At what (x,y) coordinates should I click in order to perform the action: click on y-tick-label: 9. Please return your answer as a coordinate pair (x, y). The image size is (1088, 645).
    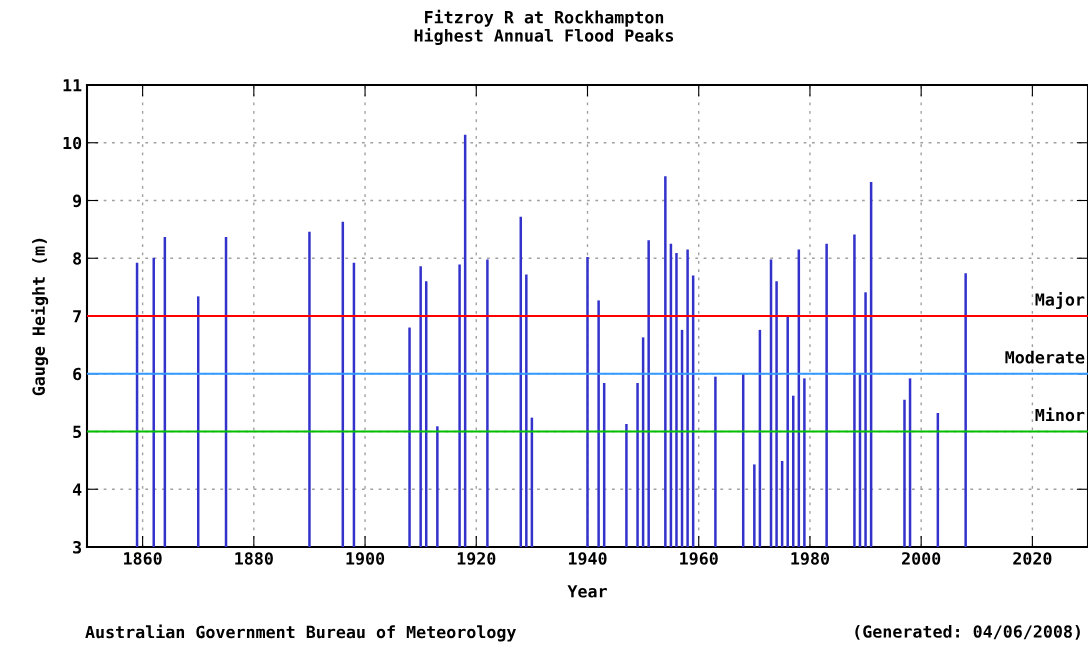
    Looking at the image, I should click on (77, 201).